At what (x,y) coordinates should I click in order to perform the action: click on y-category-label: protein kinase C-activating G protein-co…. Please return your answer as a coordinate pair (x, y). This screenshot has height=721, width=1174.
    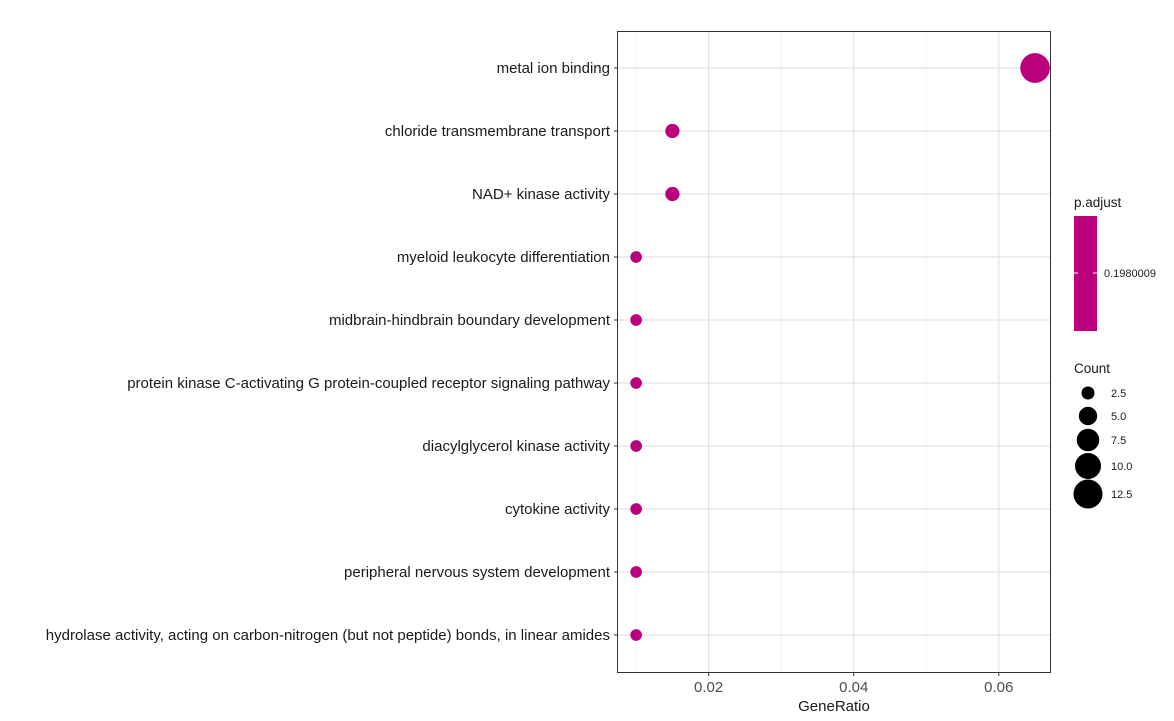
    Looking at the image, I should click on (368, 383).